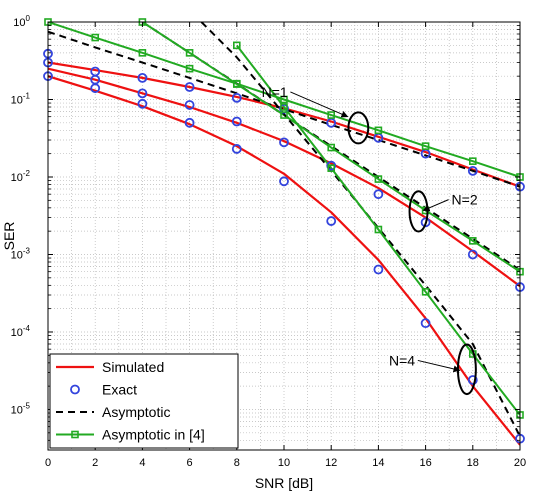 Image resolution: width=554 pixels, height=498 pixels. I want to click on legend-label-exact: Exact, so click(119, 390).